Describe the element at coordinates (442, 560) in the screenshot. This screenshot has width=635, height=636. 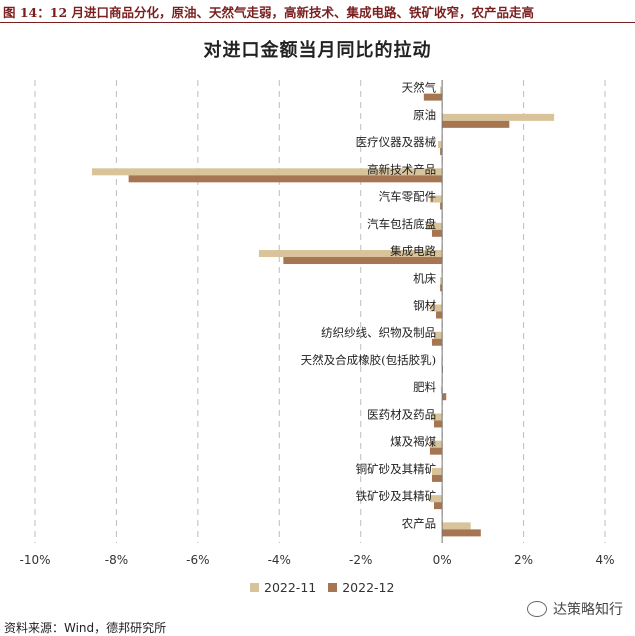
I see `x-tick-label: 0%` at that location.